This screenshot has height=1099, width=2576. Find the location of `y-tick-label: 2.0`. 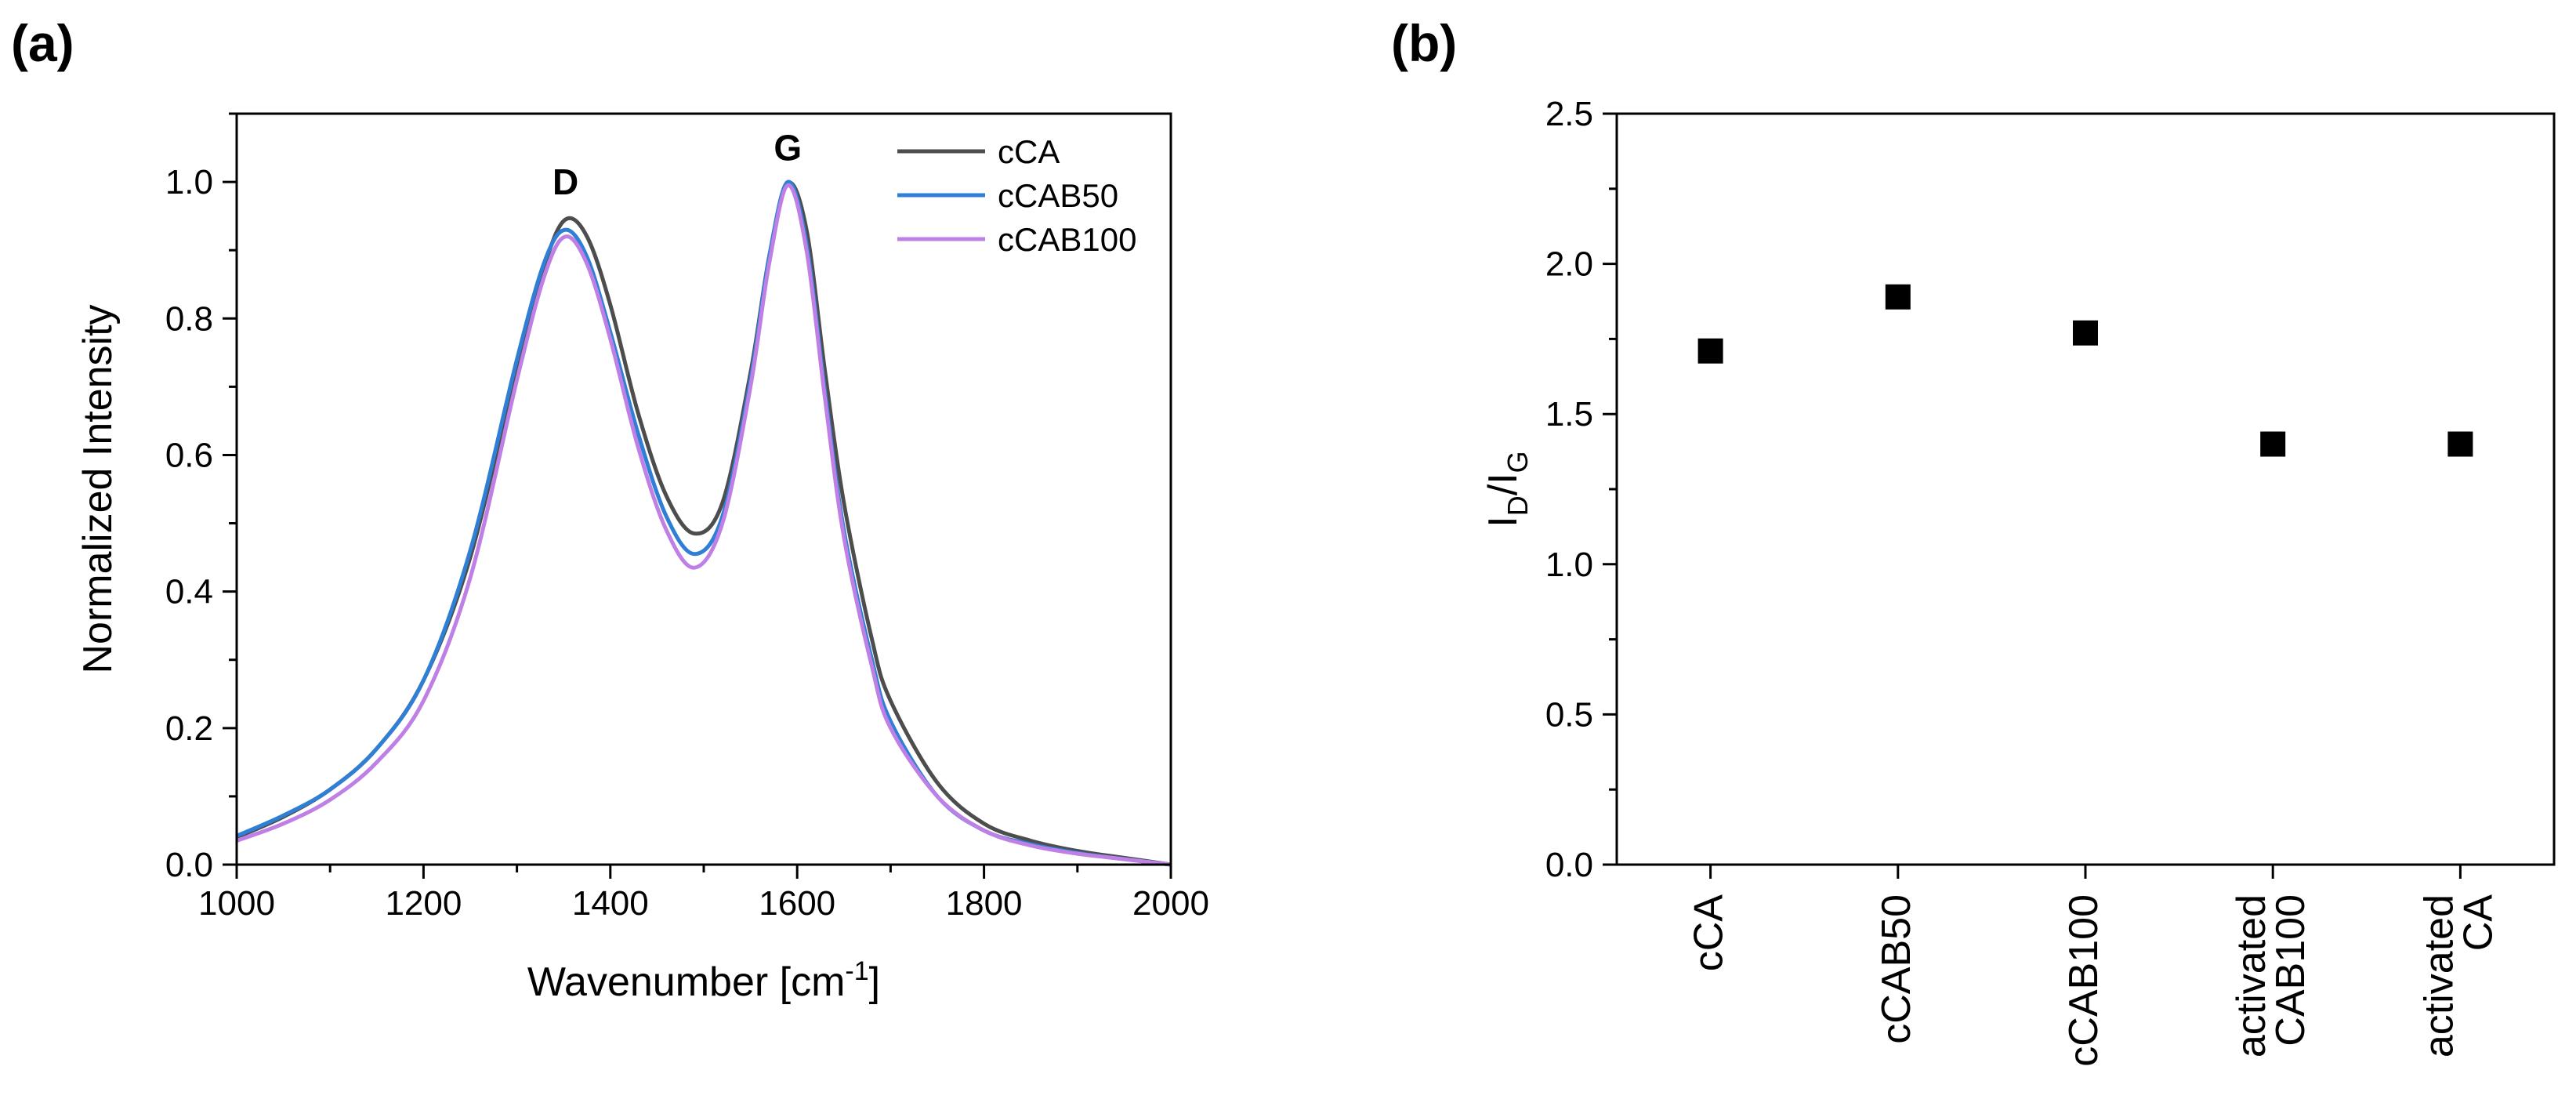

y-tick-label: 2.0 is located at coordinates (1569, 265).